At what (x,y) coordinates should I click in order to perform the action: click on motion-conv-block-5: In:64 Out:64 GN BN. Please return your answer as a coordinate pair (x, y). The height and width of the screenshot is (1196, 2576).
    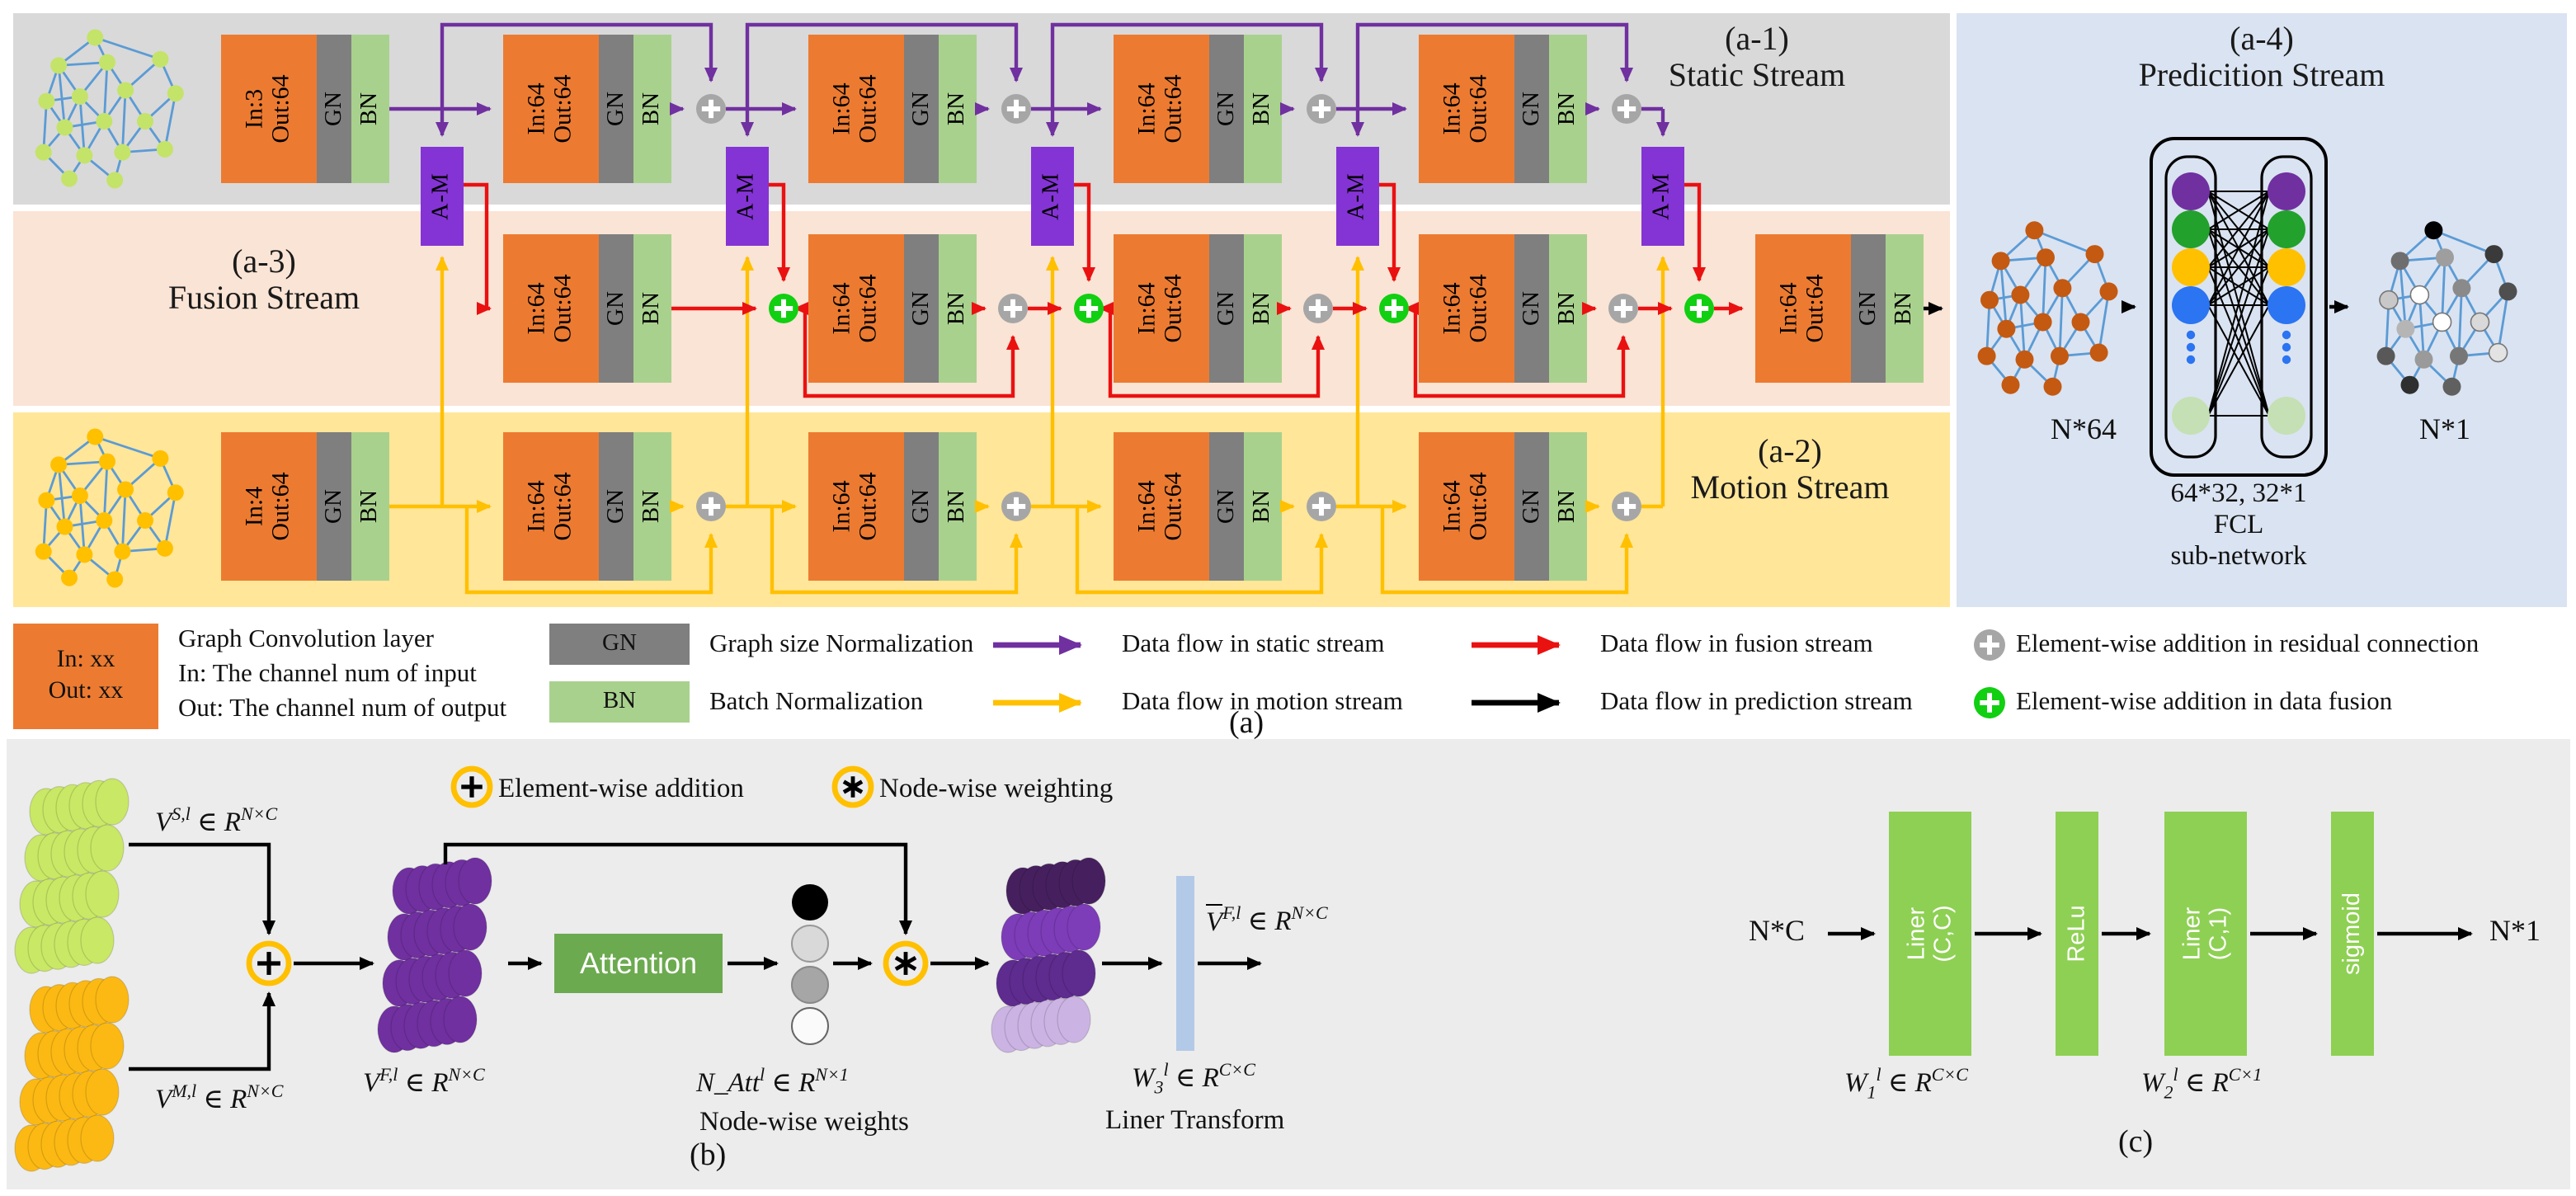
    Looking at the image, I should click on (1503, 506).